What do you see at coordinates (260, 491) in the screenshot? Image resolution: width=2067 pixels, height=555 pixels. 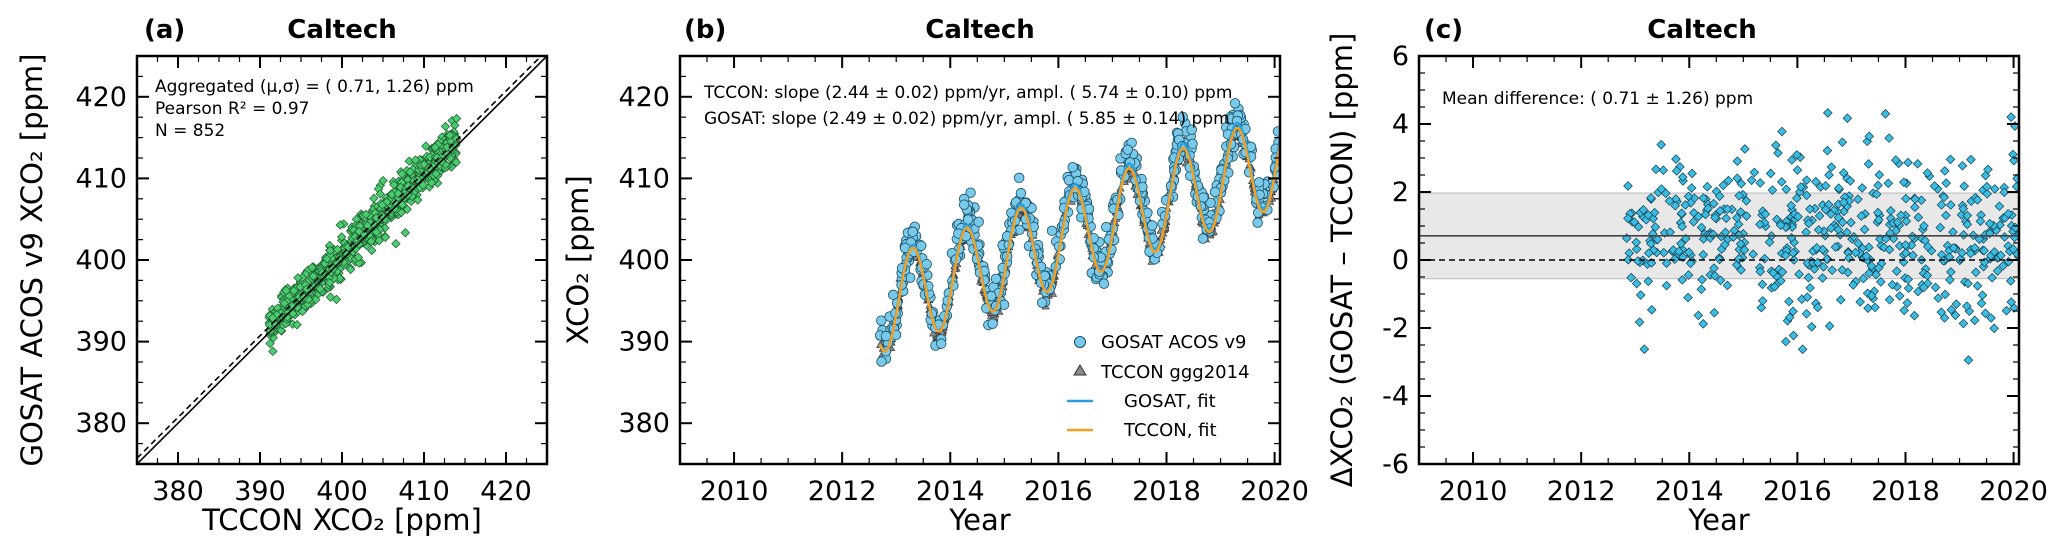 I see `panel-a-xtick-label: 390` at bounding box center [260, 491].